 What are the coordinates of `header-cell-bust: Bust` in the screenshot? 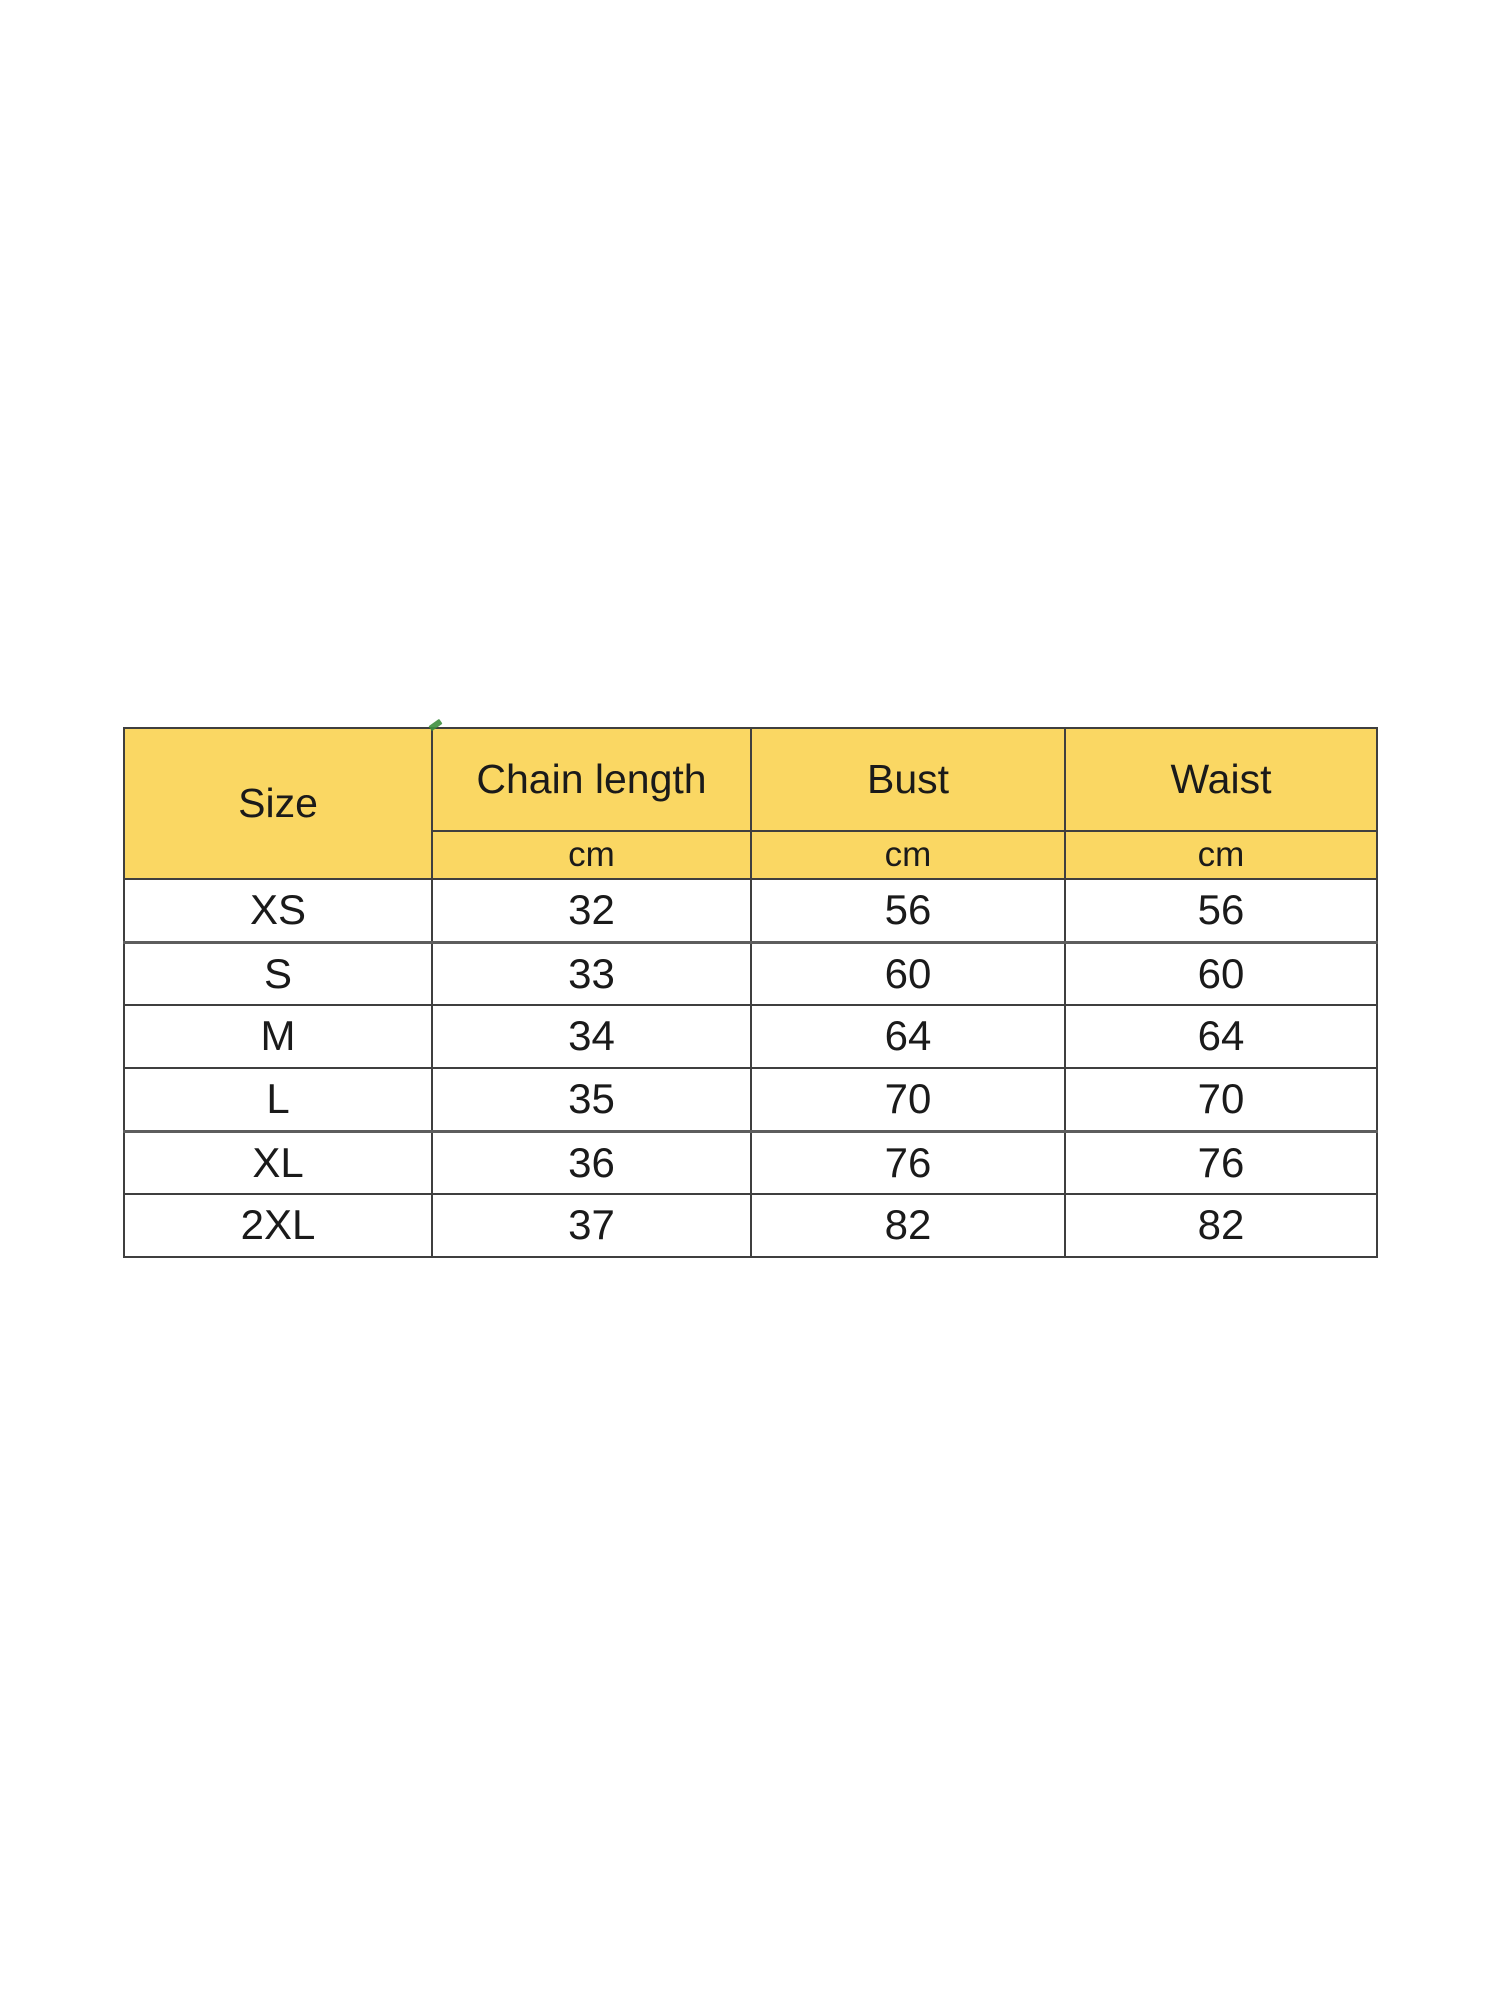 It's located at (908, 779).